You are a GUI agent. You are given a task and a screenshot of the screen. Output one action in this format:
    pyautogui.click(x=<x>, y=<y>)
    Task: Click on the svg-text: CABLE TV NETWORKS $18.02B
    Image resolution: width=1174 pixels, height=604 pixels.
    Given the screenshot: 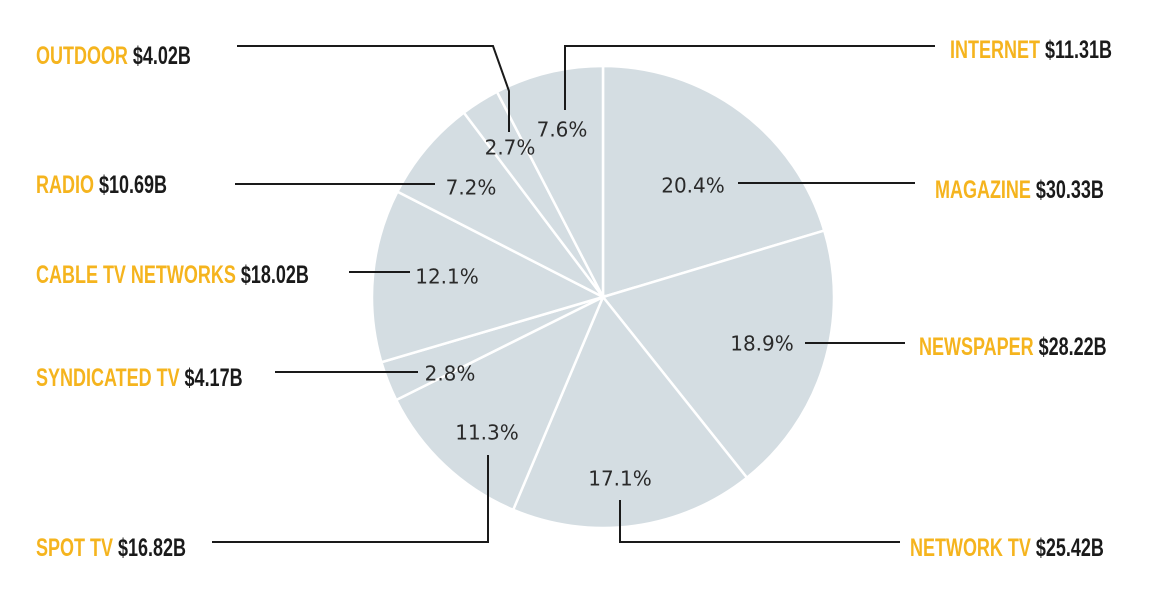 What is the action you would take?
    pyautogui.click(x=172, y=274)
    